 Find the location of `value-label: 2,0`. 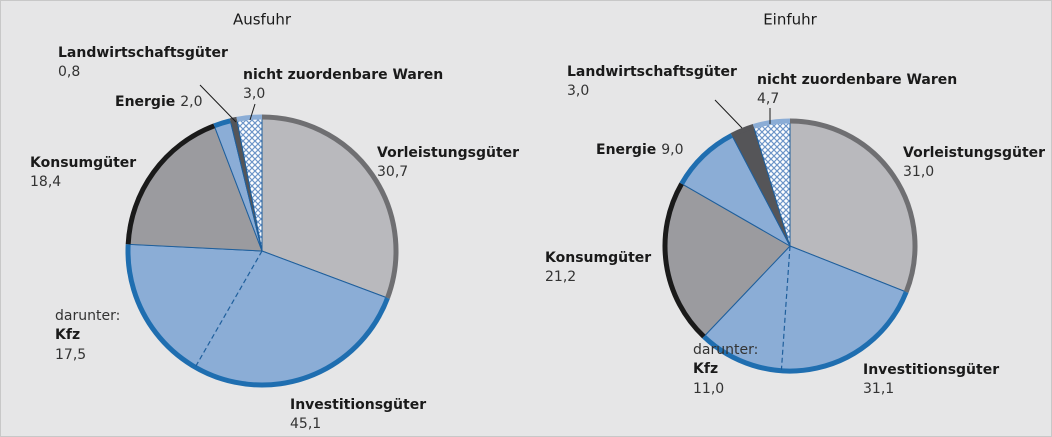

value-label: 2,0 is located at coordinates (191, 102).